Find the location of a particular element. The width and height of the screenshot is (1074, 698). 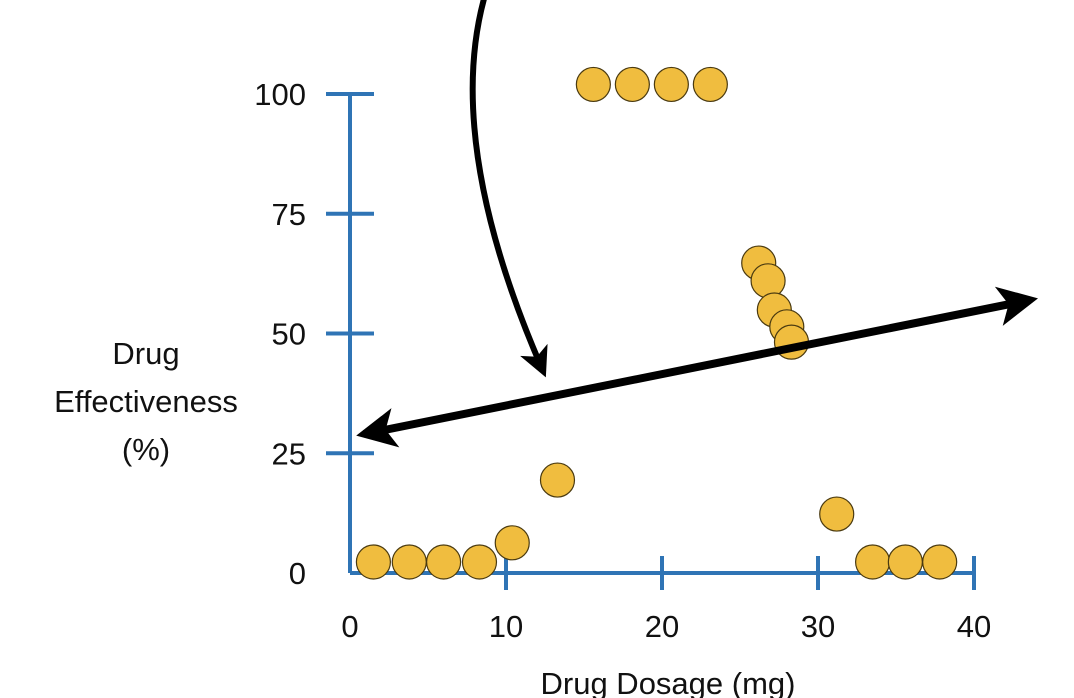

y-tick-label: 100 is located at coordinates (280, 94).